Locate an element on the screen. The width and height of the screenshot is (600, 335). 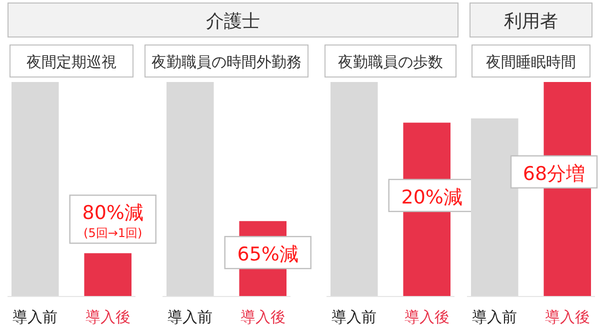
text: 介護士 is located at coordinates (233, 21).